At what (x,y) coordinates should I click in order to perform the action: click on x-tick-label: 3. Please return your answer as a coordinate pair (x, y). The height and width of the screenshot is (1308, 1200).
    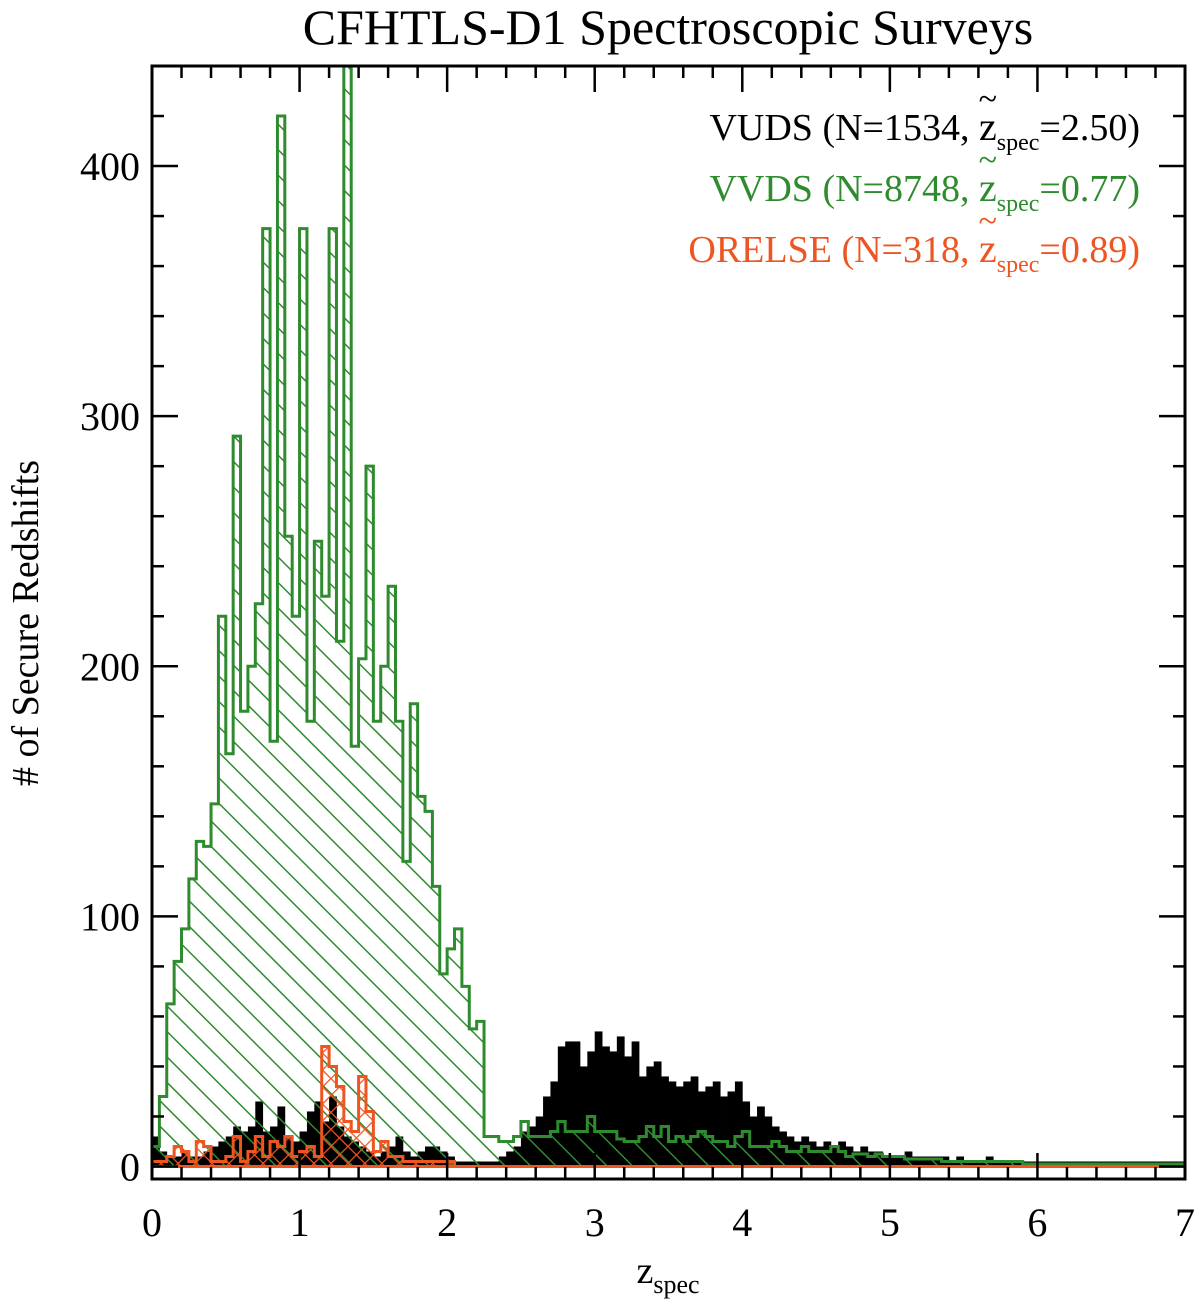
    Looking at the image, I should click on (595, 1222).